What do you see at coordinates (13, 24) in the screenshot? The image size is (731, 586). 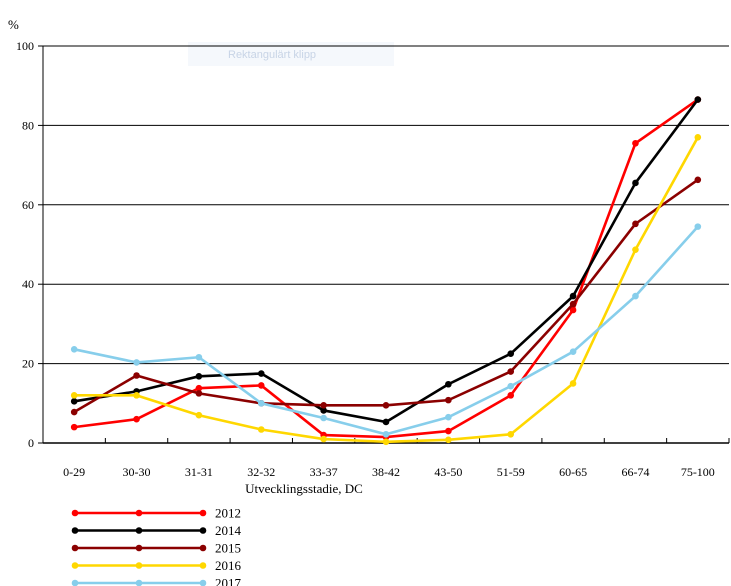 I see `y-axis-title: %` at bounding box center [13, 24].